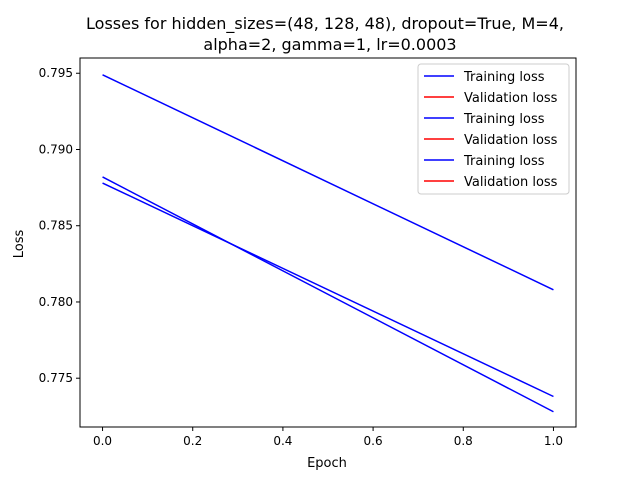 This screenshot has width=640, height=485. I want to click on y-tick-label: 0.780, so click(56, 302).